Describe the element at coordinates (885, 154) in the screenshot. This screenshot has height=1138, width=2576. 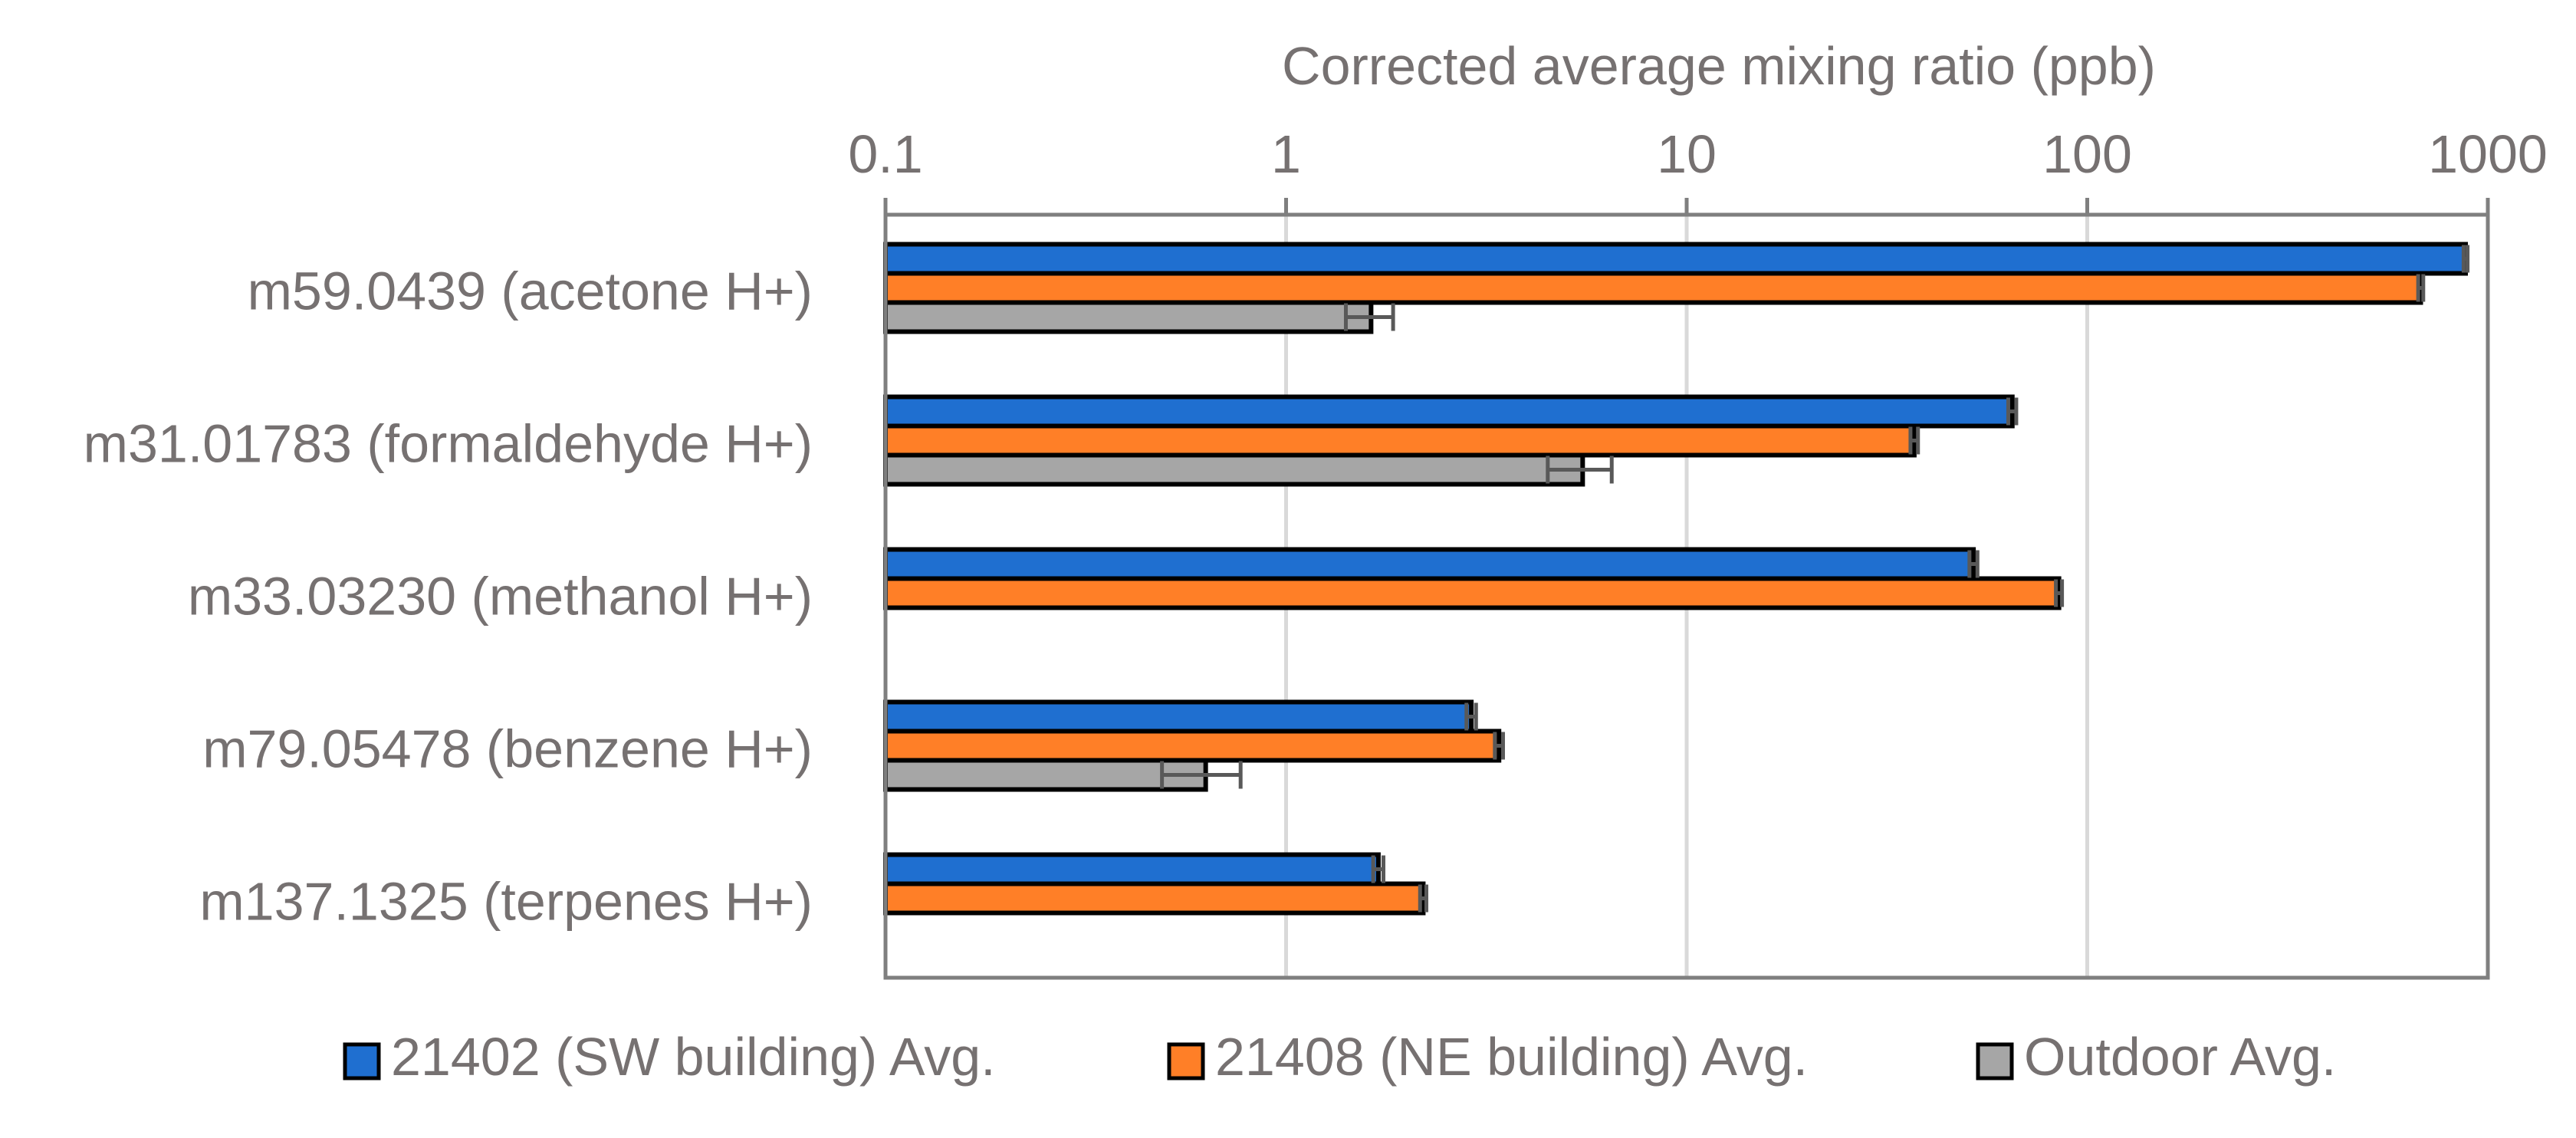
I see `x-tick-label: 0.1` at that location.